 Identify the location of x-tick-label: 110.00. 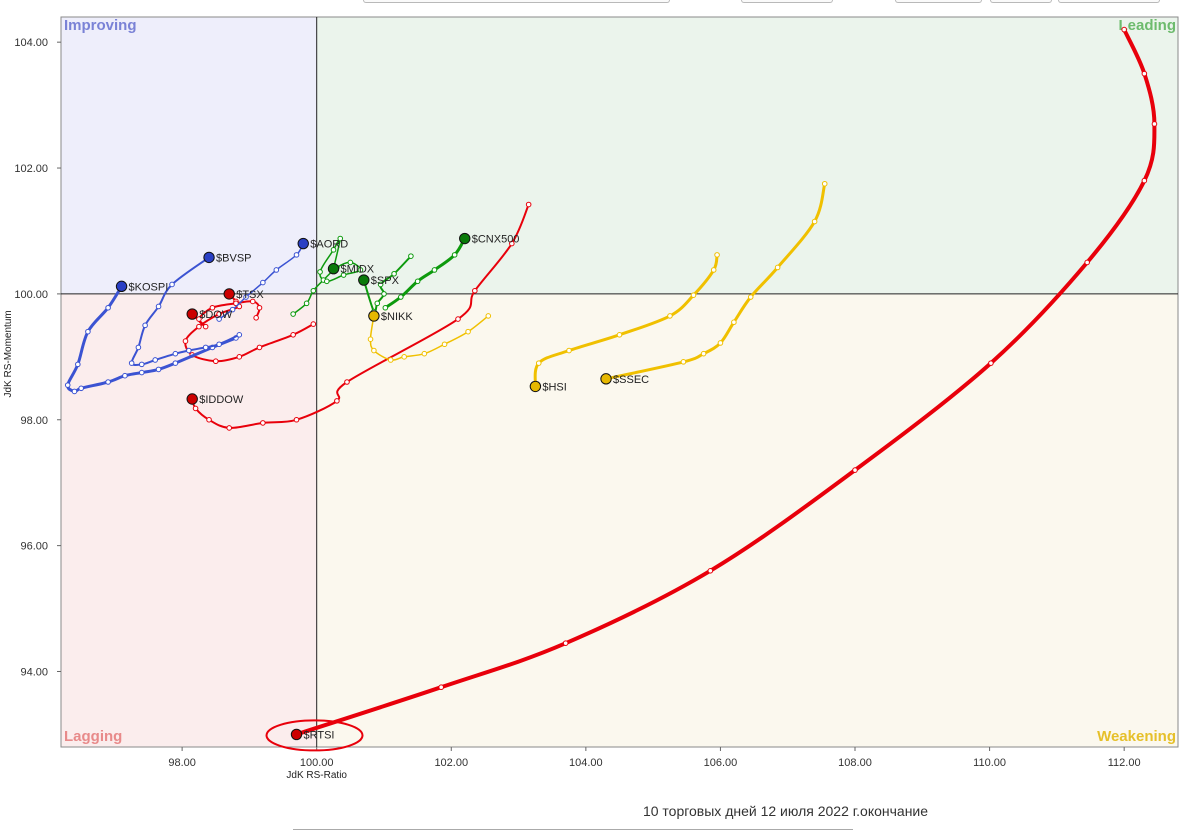
(989, 763).